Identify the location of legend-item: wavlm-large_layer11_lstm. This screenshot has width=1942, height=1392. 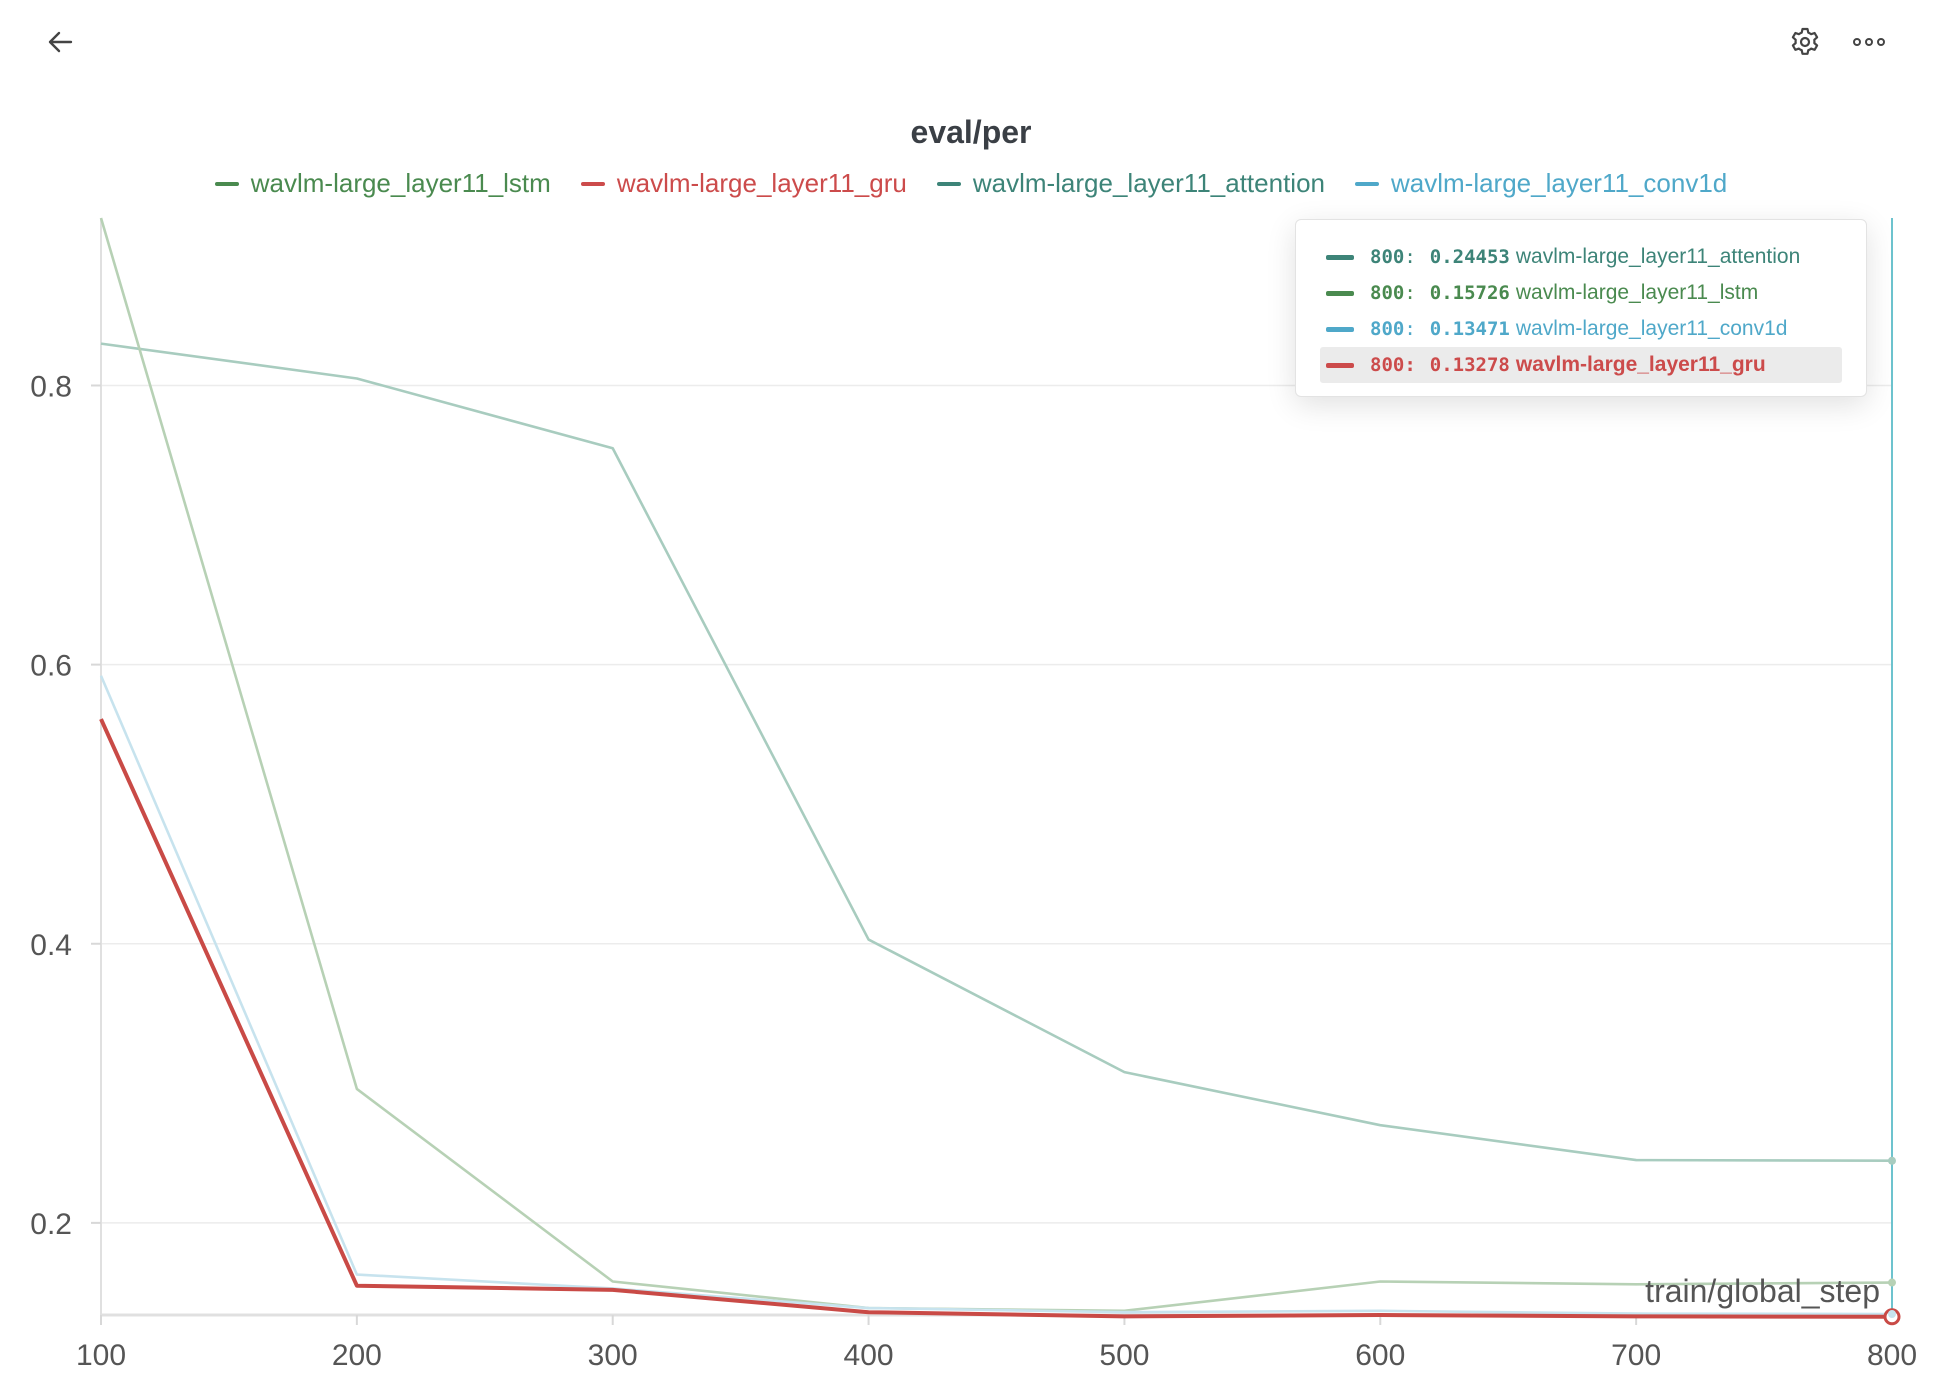
(382, 183).